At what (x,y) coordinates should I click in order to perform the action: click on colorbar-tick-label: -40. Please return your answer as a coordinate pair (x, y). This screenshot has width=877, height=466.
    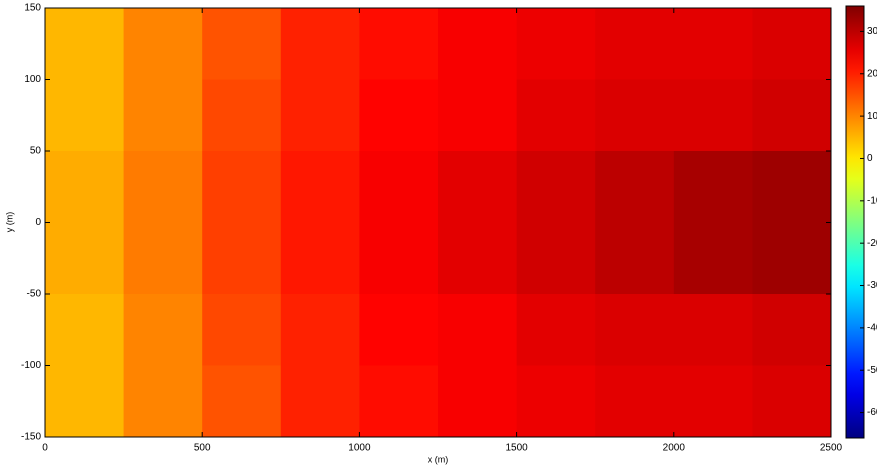
    Looking at the image, I should click on (872, 328).